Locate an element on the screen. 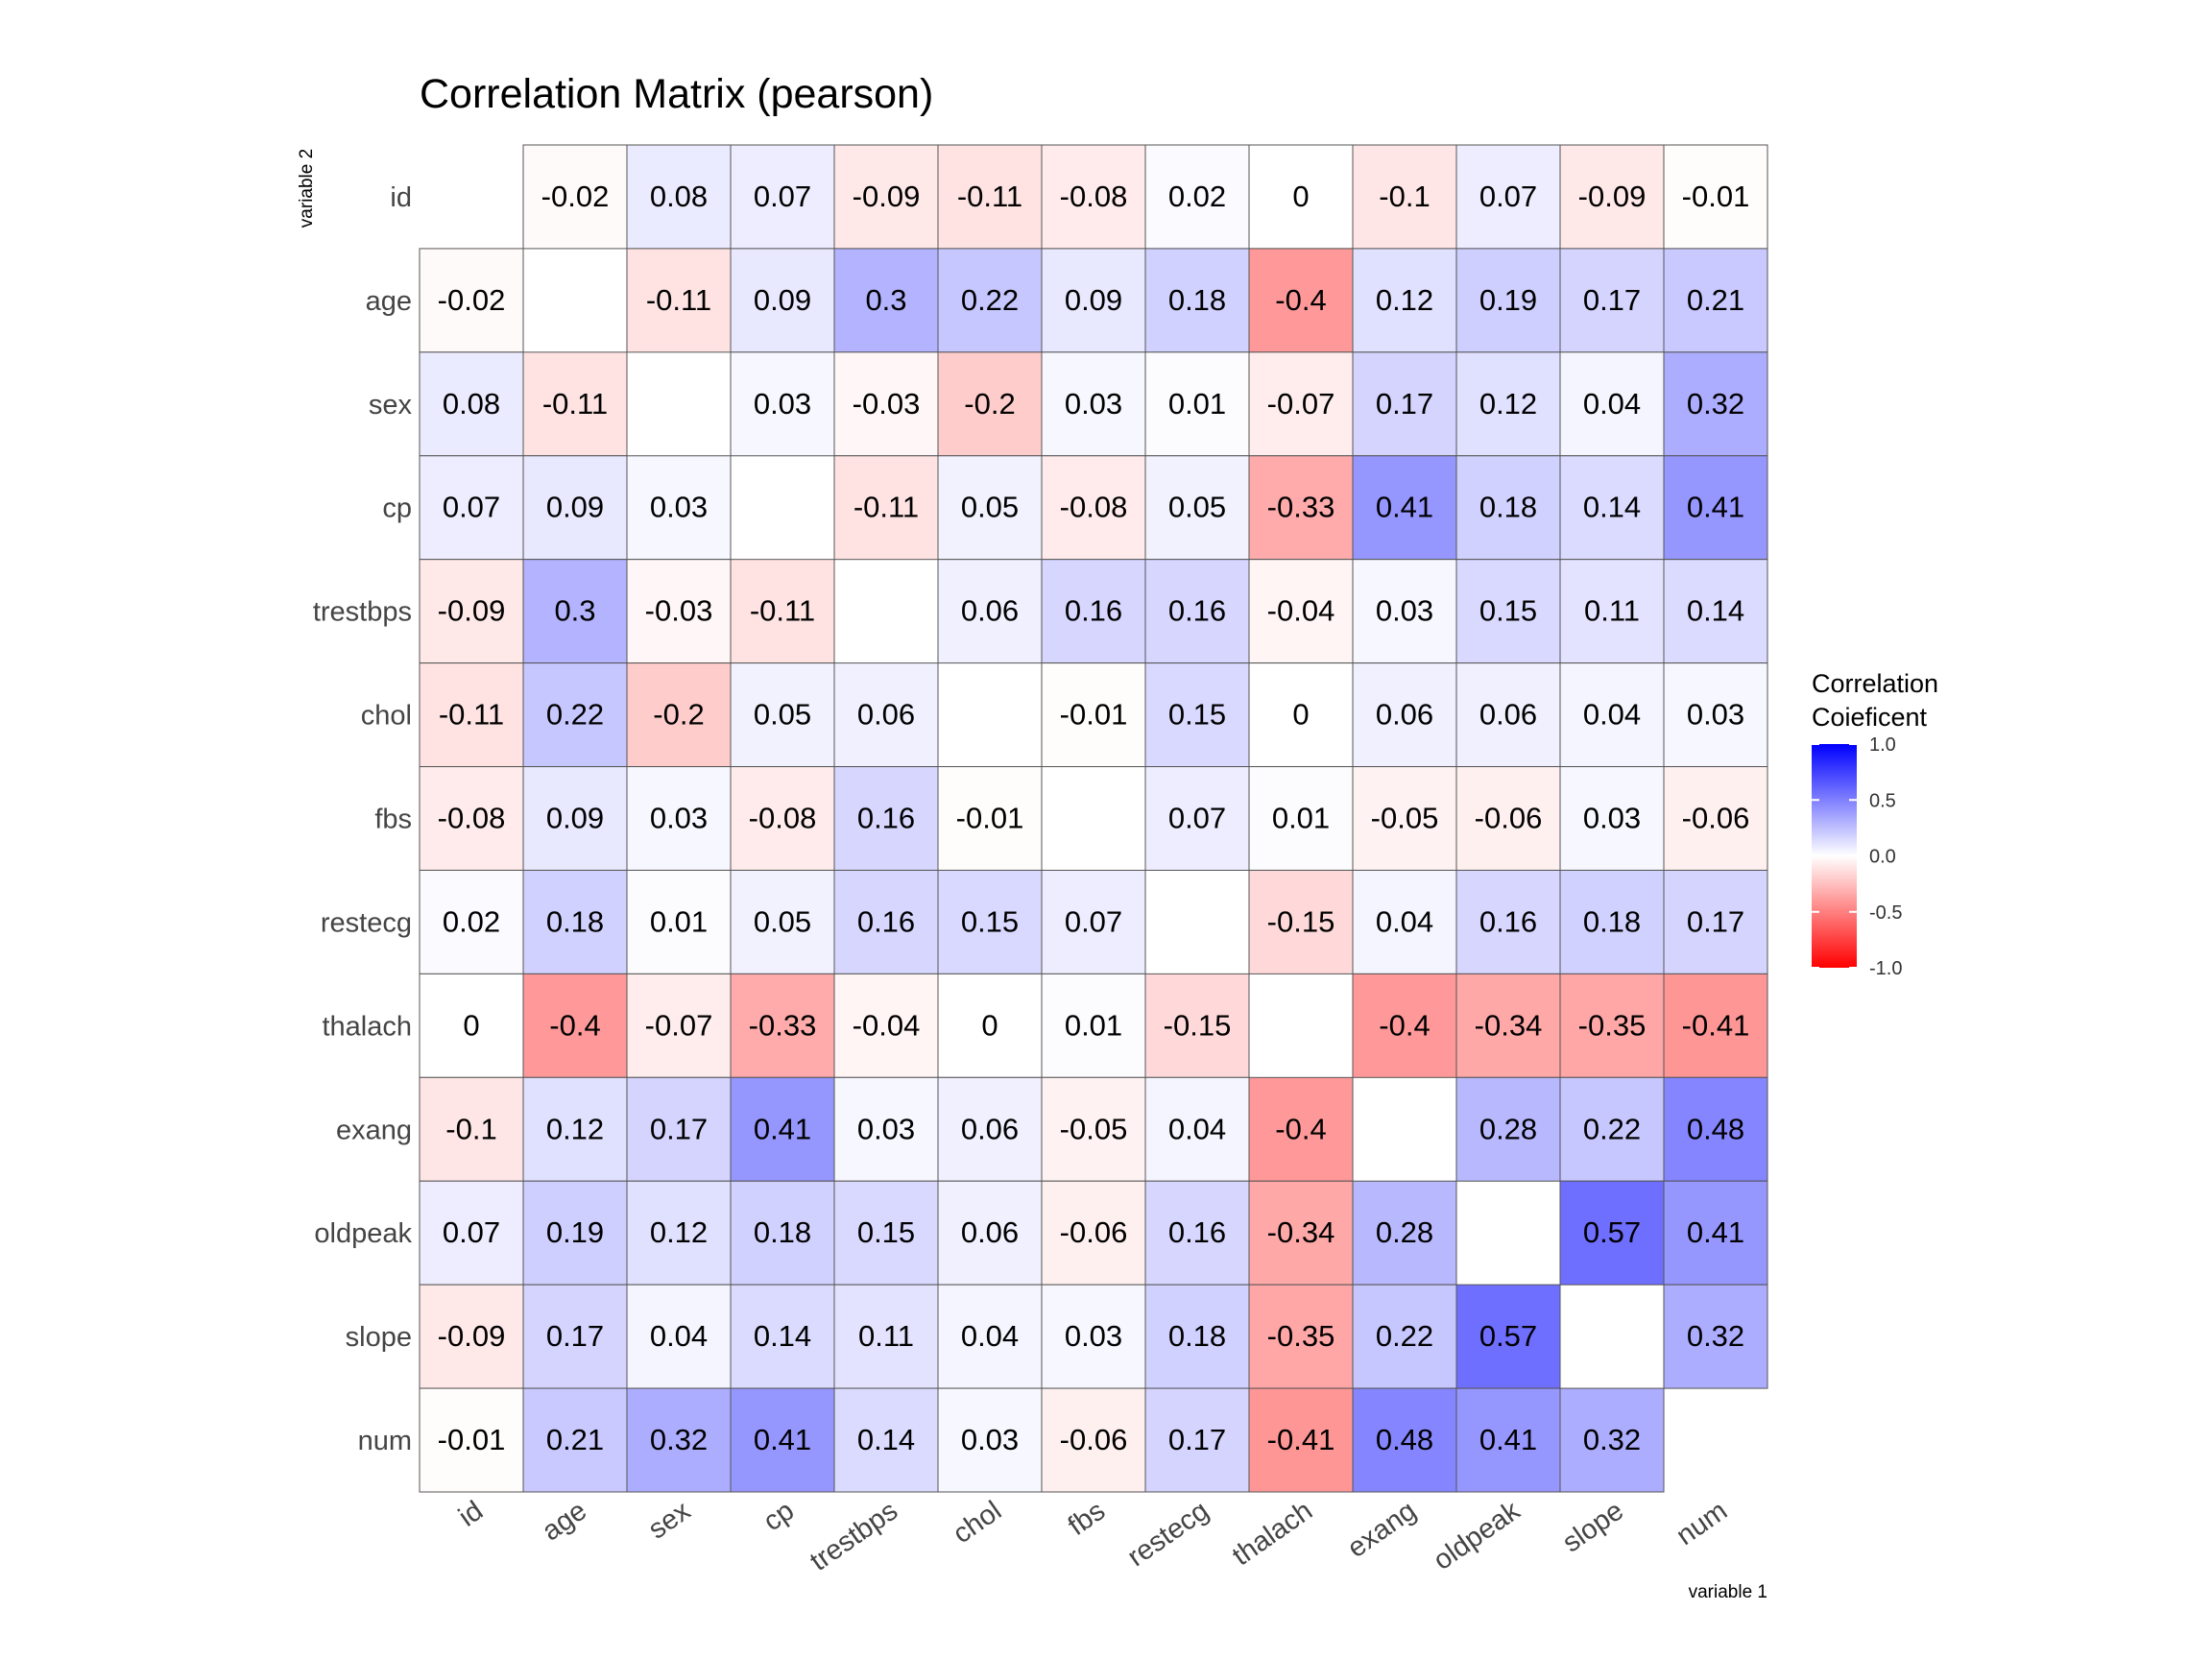  cell-value-restecg-exang: 0.04 is located at coordinates (1404, 921).